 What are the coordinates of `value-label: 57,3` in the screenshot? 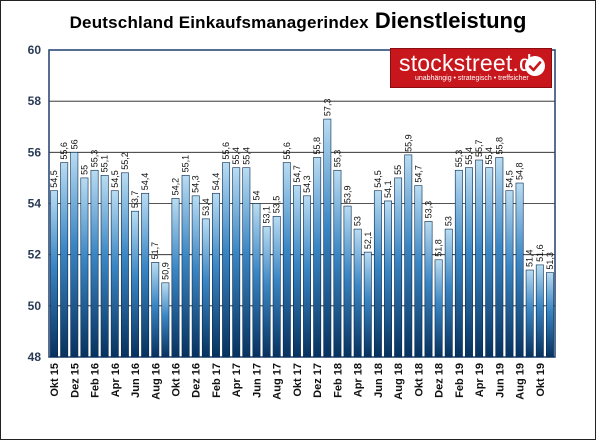 It's located at (327, 108).